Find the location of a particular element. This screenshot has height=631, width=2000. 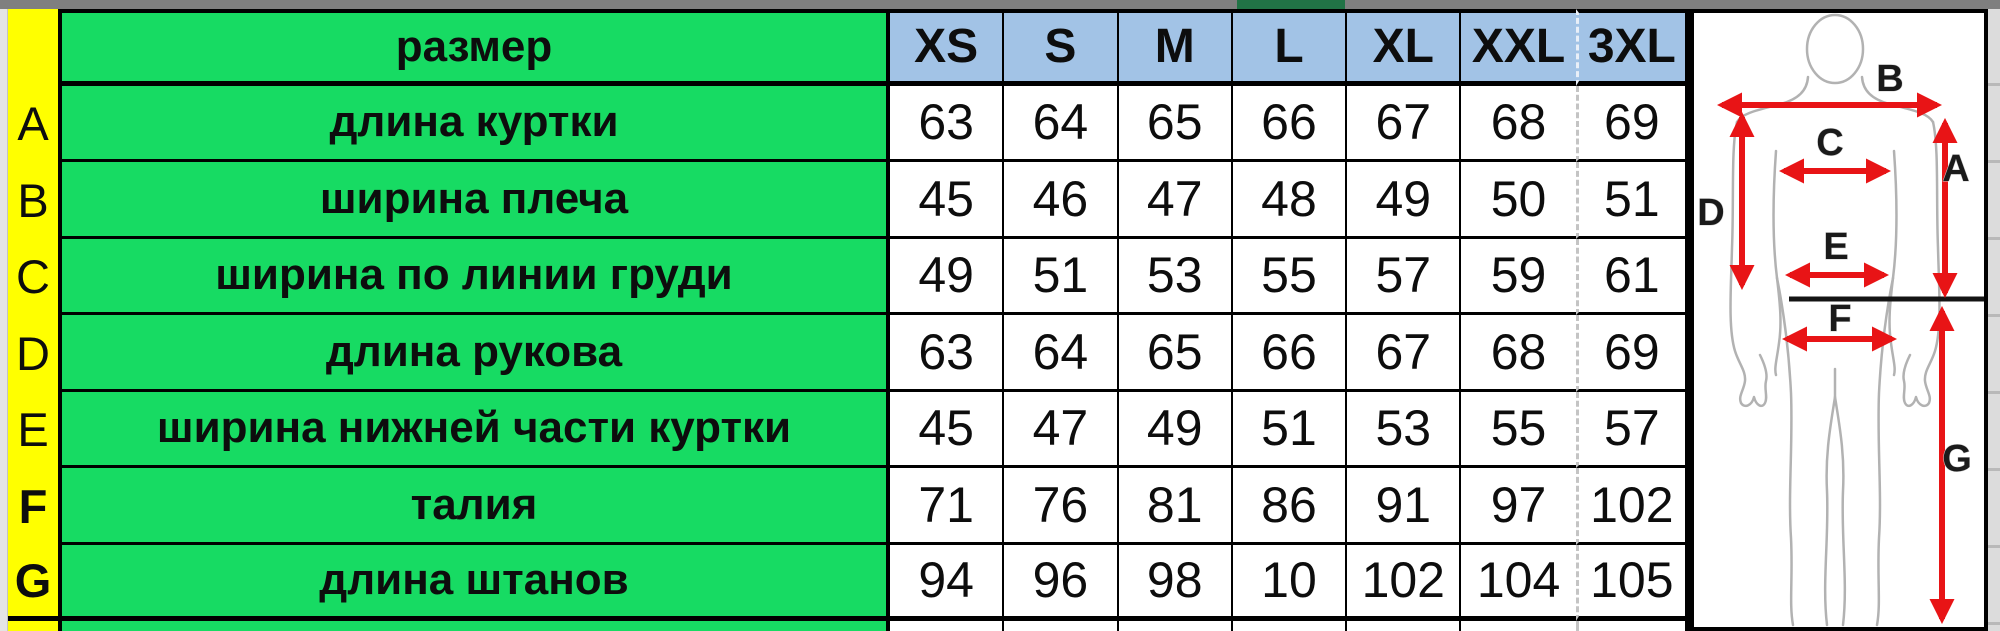

diagram-label-A: A is located at coordinates (1955, 169).